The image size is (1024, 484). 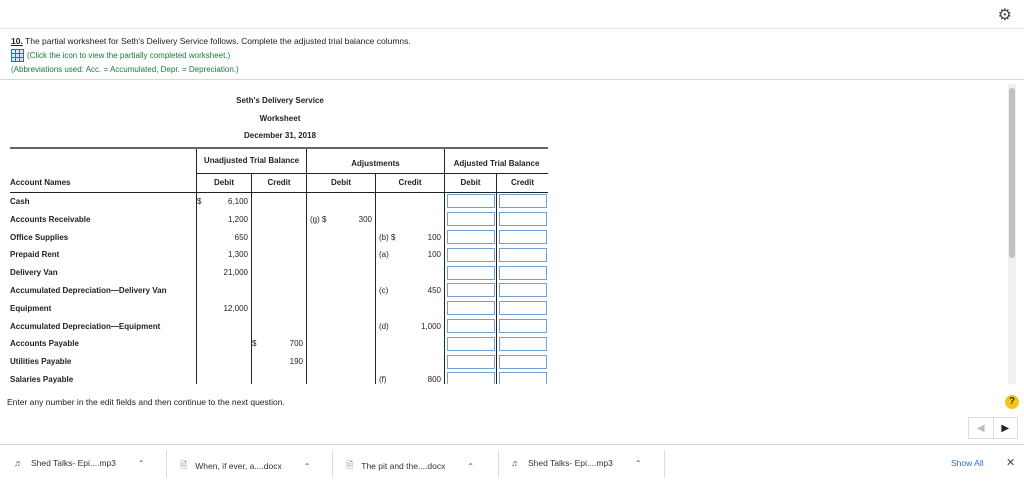 What do you see at coordinates (410, 182) in the screenshot?
I see `adj-credit-header: Credit` at bounding box center [410, 182].